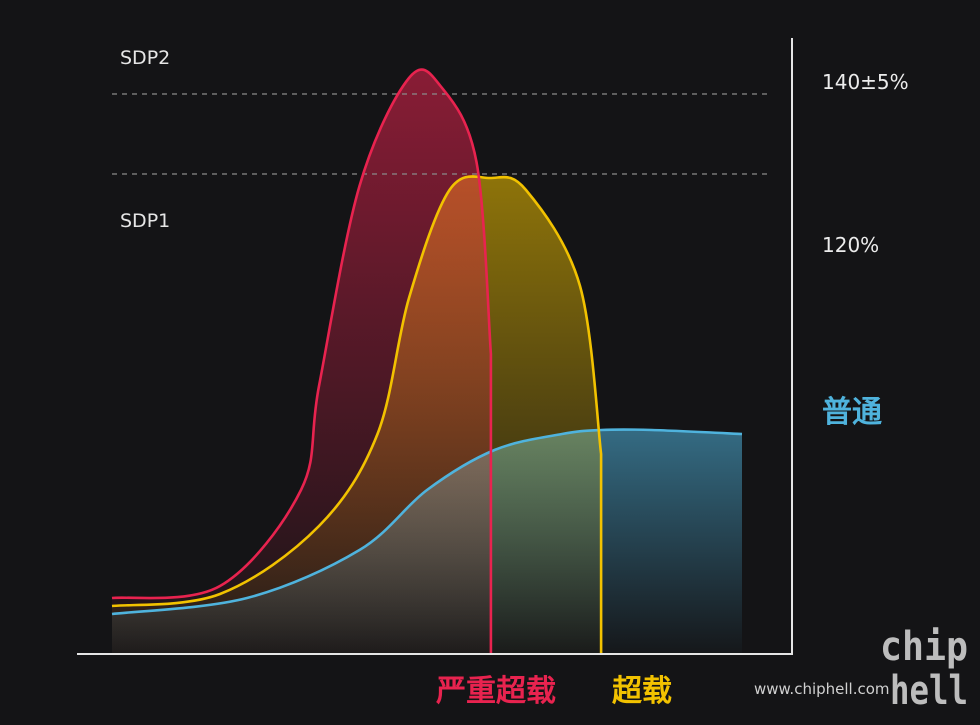 The image size is (980, 725). I want to click on severe-overload-label: 严重超载, so click(496, 691).